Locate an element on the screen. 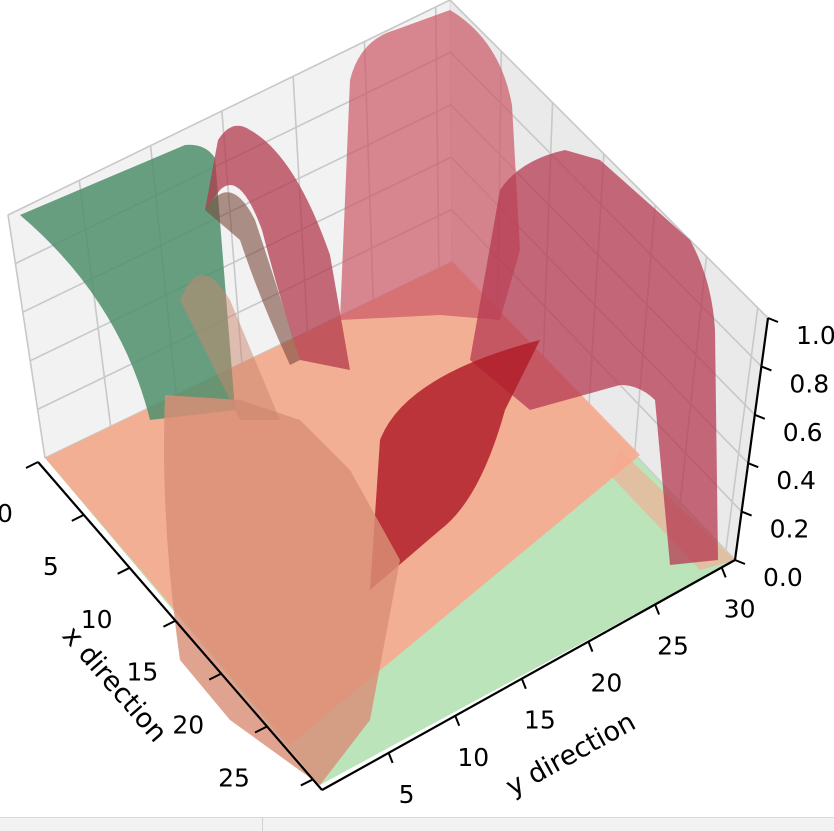 The height and width of the screenshot is (831, 834). z-tick-label: 1.0 is located at coordinates (815, 335).